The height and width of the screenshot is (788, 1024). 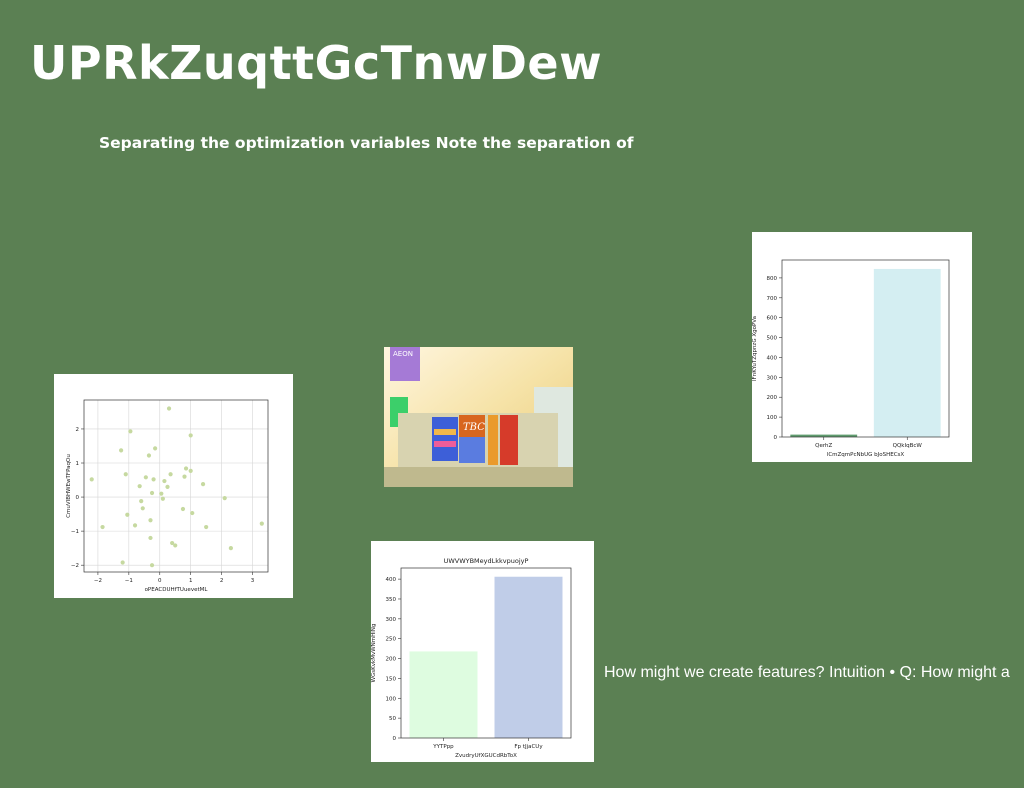 I want to click on orange-banner, so click(x=493, y=440).